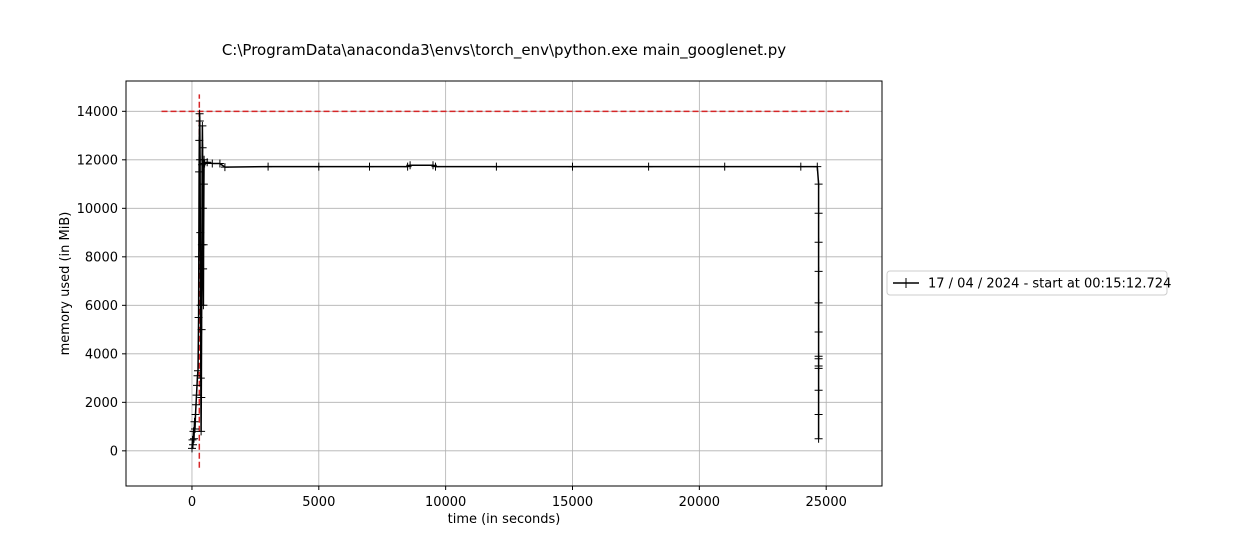 The height and width of the screenshot is (540, 1260). What do you see at coordinates (97, 209) in the screenshot?
I see `y-tick-label: 10000` at bounding box center [97, 209].